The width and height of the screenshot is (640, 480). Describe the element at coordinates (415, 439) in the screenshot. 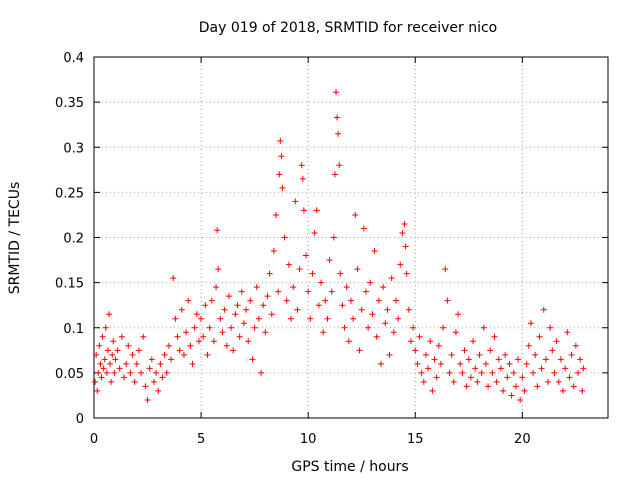

I see `x-tick-label: 15` at that location.